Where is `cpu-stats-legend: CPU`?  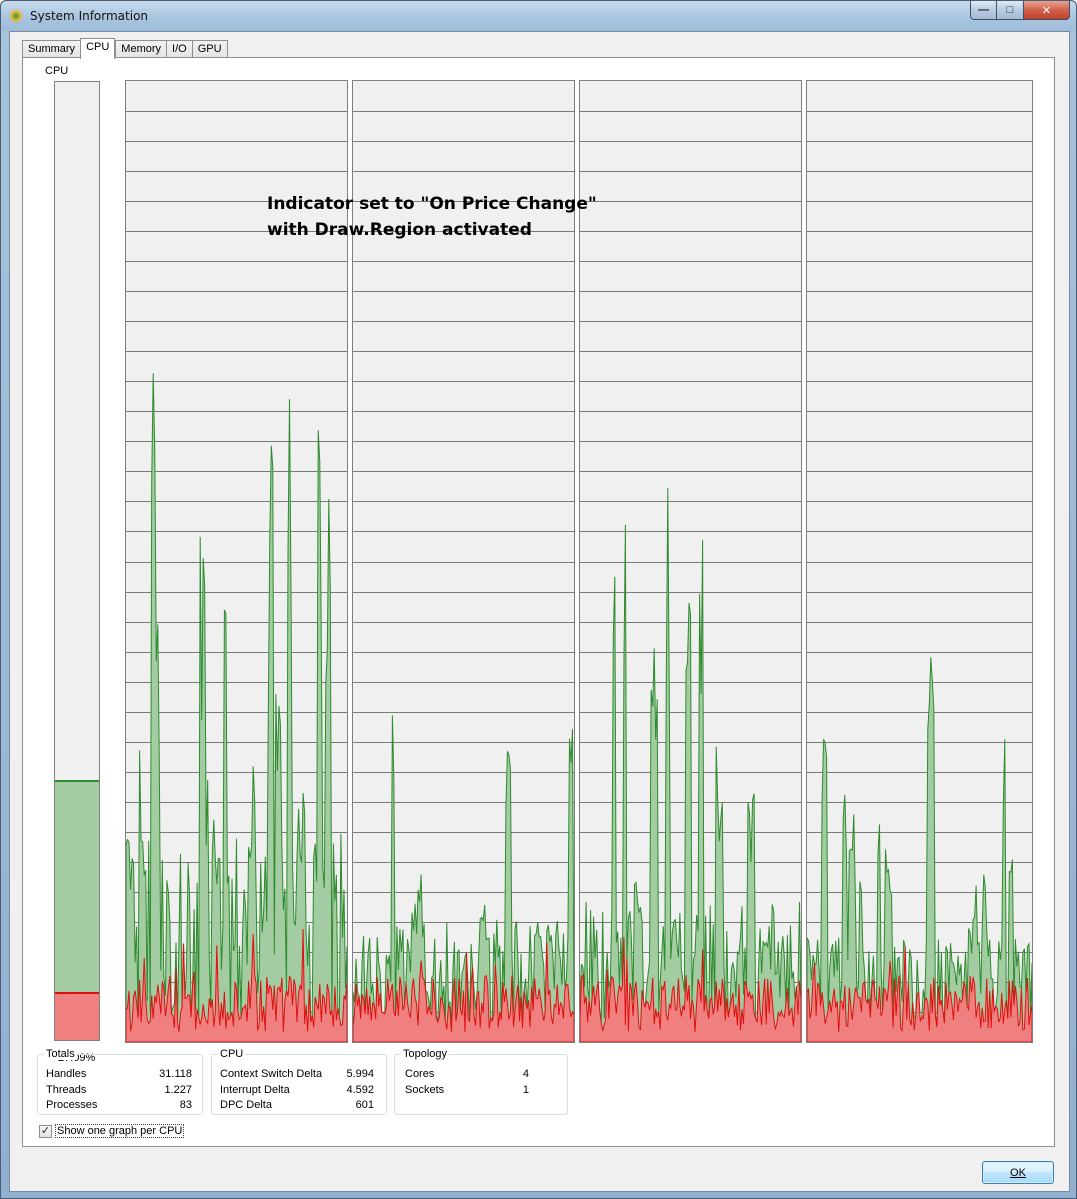
cpu-stats-legend: CPU is located at coordinates (232, 1054).